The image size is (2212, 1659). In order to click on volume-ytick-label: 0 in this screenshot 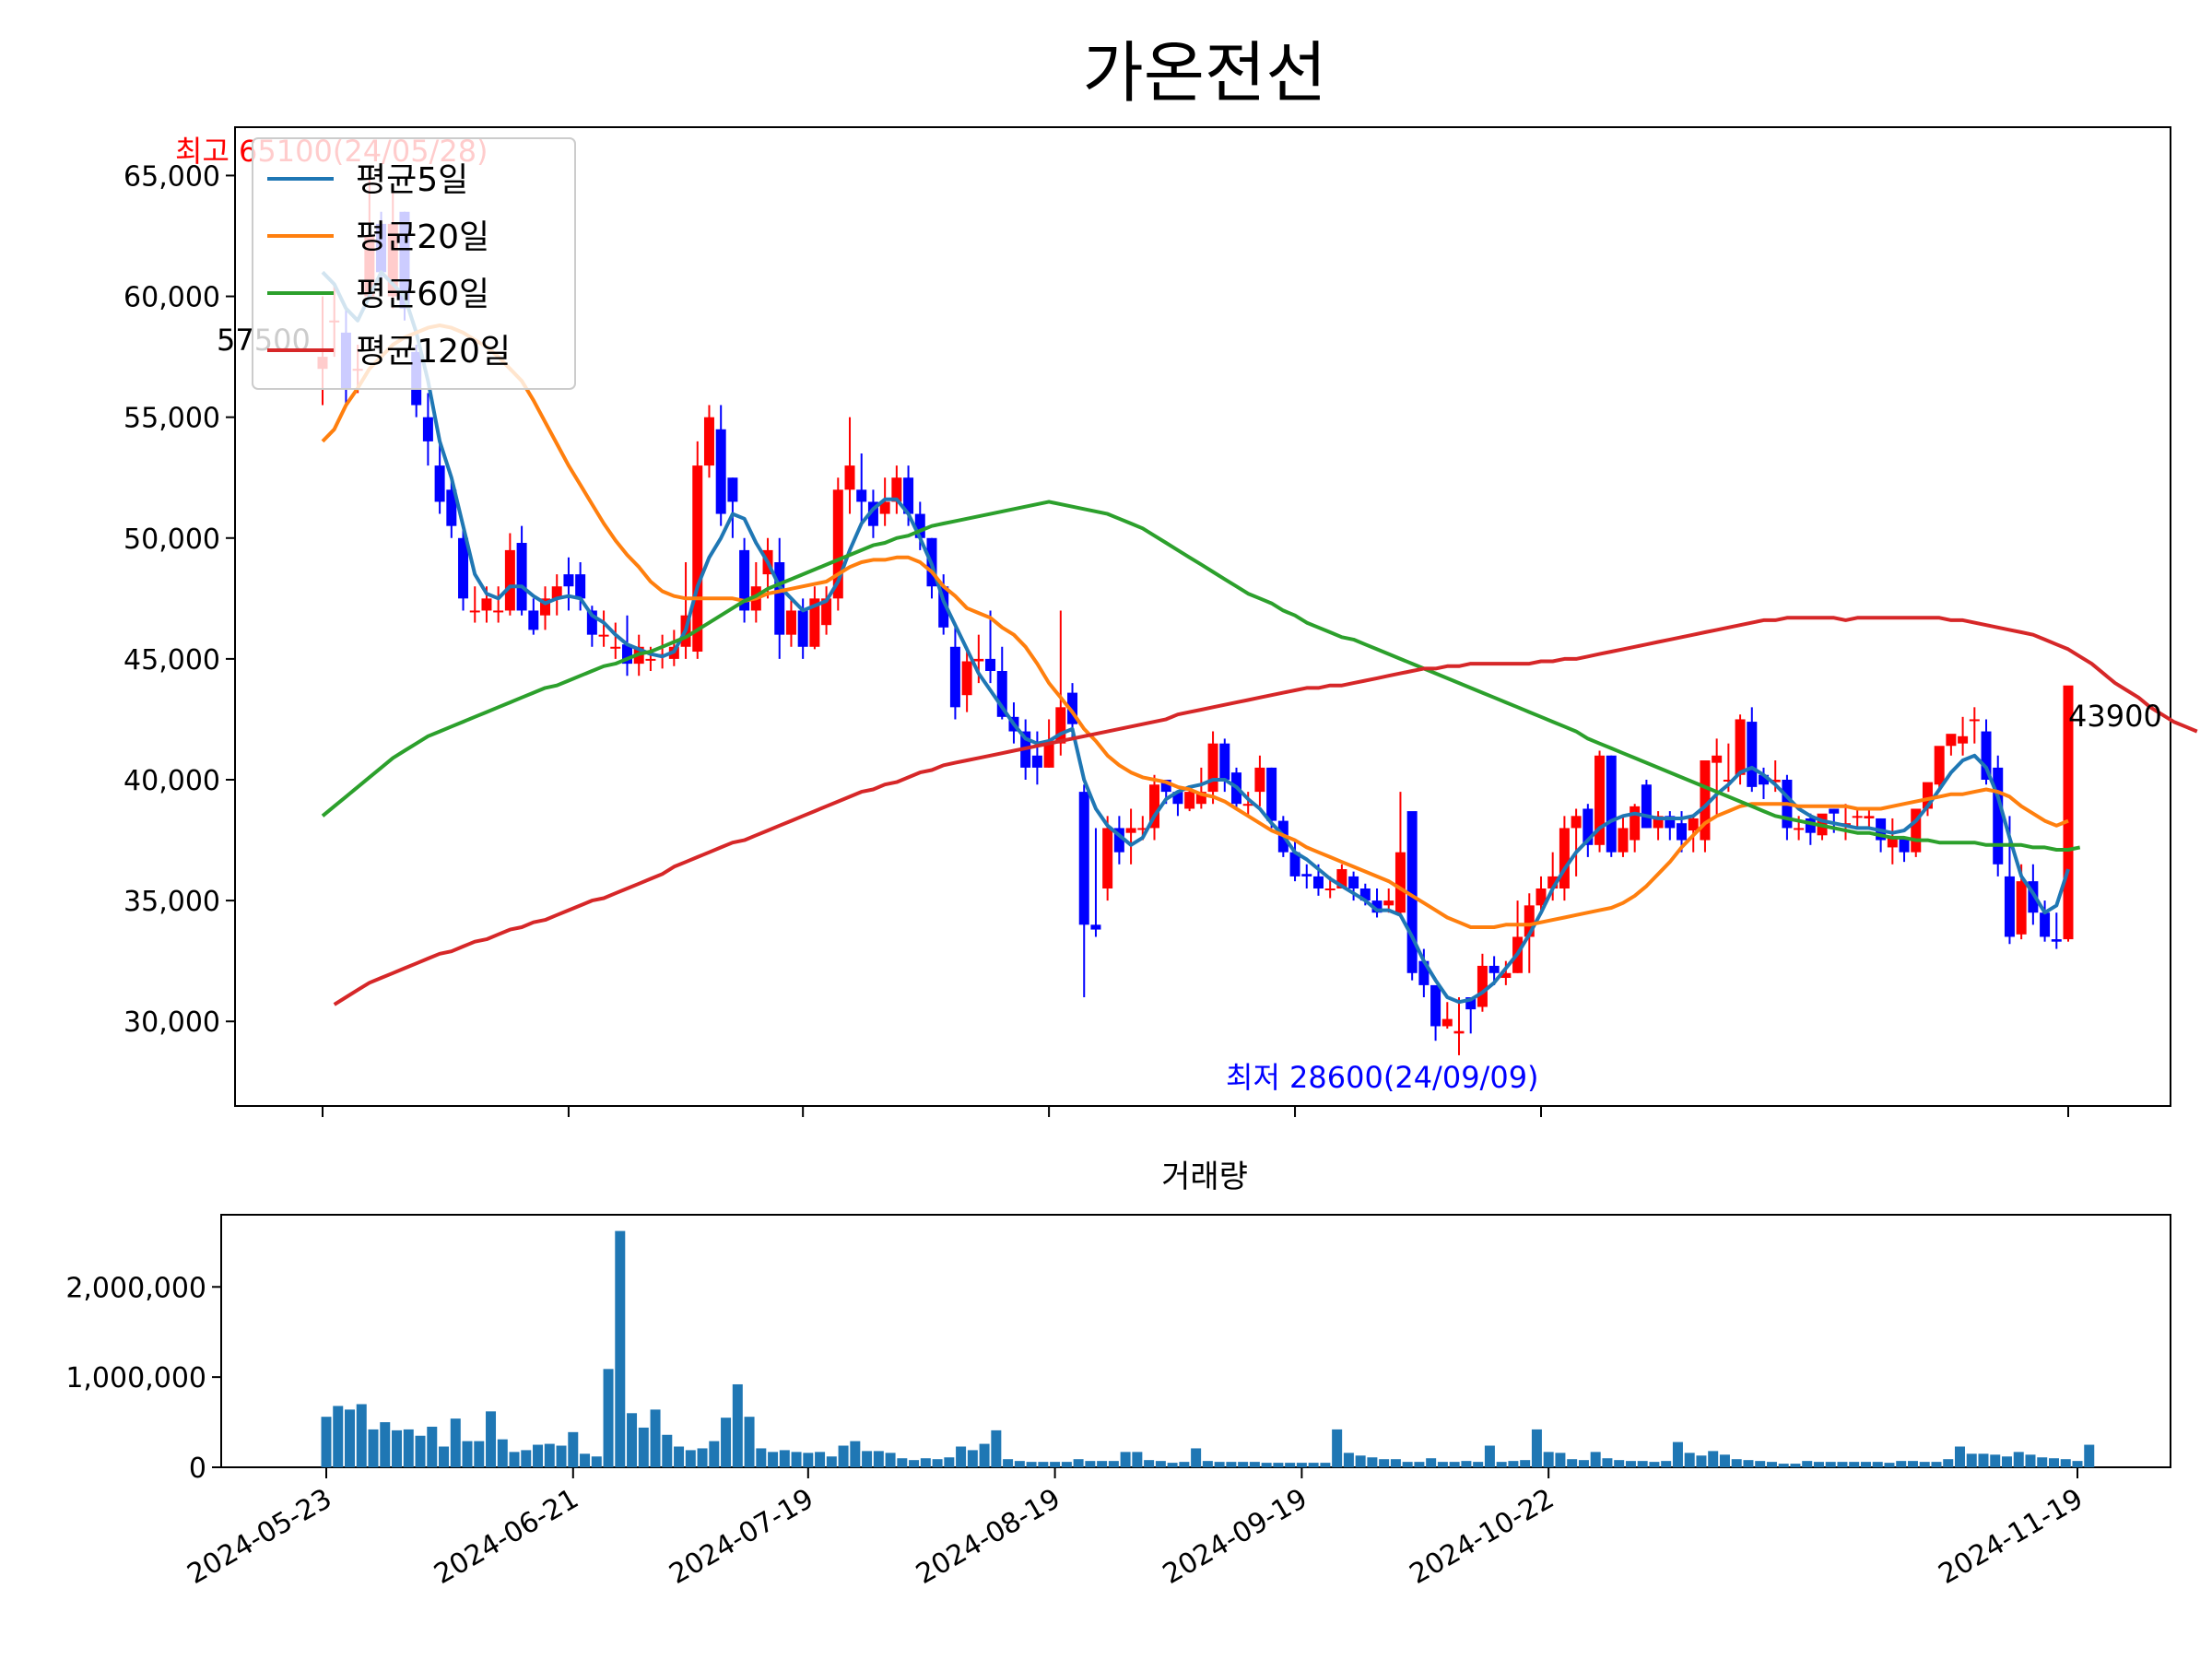, I will do `click(197, 1469)`.